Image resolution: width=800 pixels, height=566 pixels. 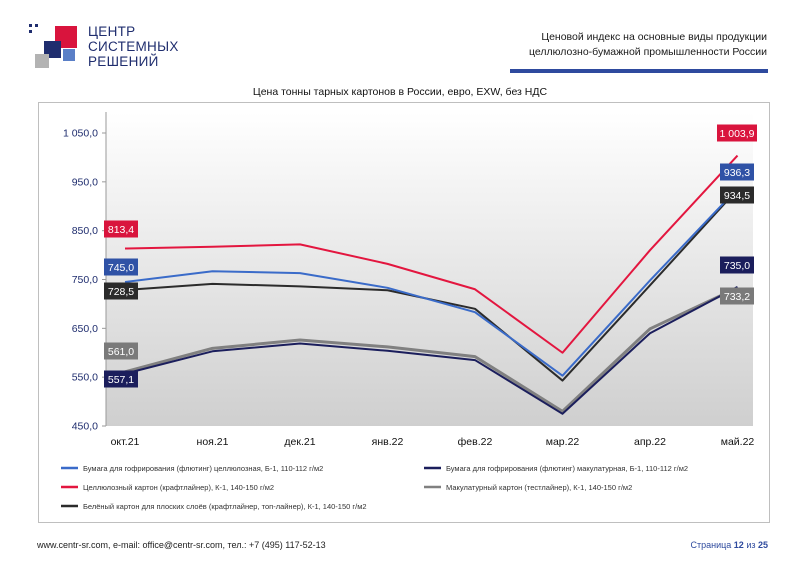 What do you see at coordinates (85, 231) in the screenshot?
I see `y-tick-label: 850,0` at bounding box center [85, 231].